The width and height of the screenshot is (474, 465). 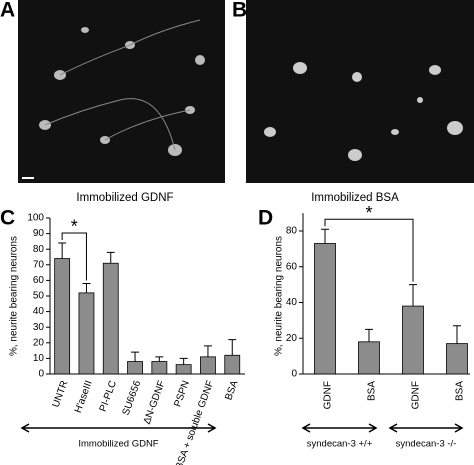 I want to click on caption: Immobilized GDNF, so click(x=124, y=198).